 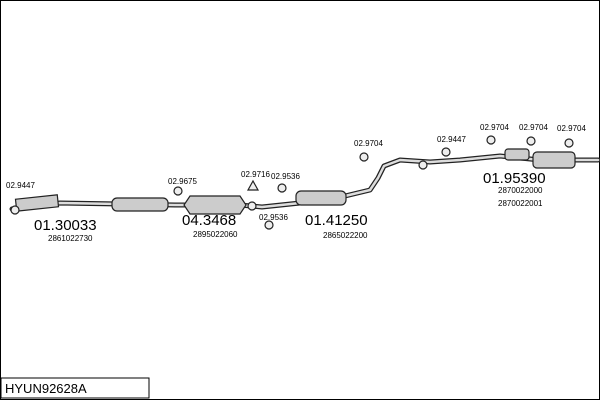 I want to click on part-code: 2861022730, so click(x=70, y=238).